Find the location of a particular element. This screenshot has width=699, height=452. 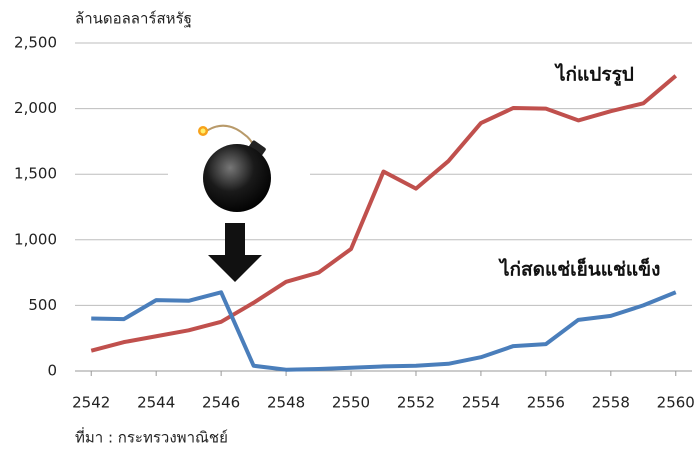

x-tick-label: 2560 is located at coordinates (676, 403).